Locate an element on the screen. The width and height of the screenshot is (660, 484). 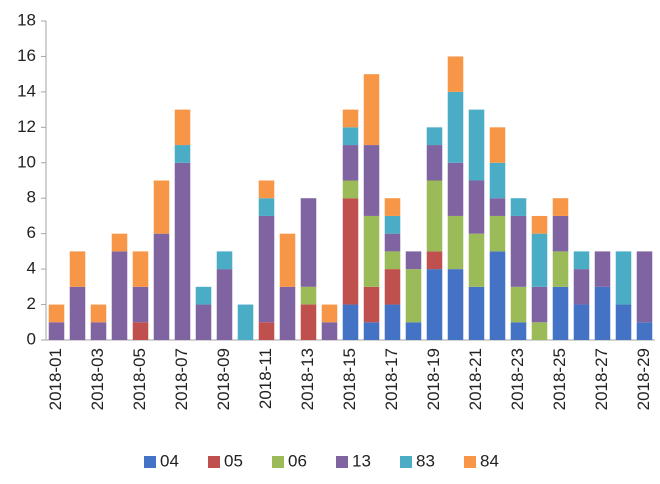
legend-label: 05 is located at coordinates (233, 460).